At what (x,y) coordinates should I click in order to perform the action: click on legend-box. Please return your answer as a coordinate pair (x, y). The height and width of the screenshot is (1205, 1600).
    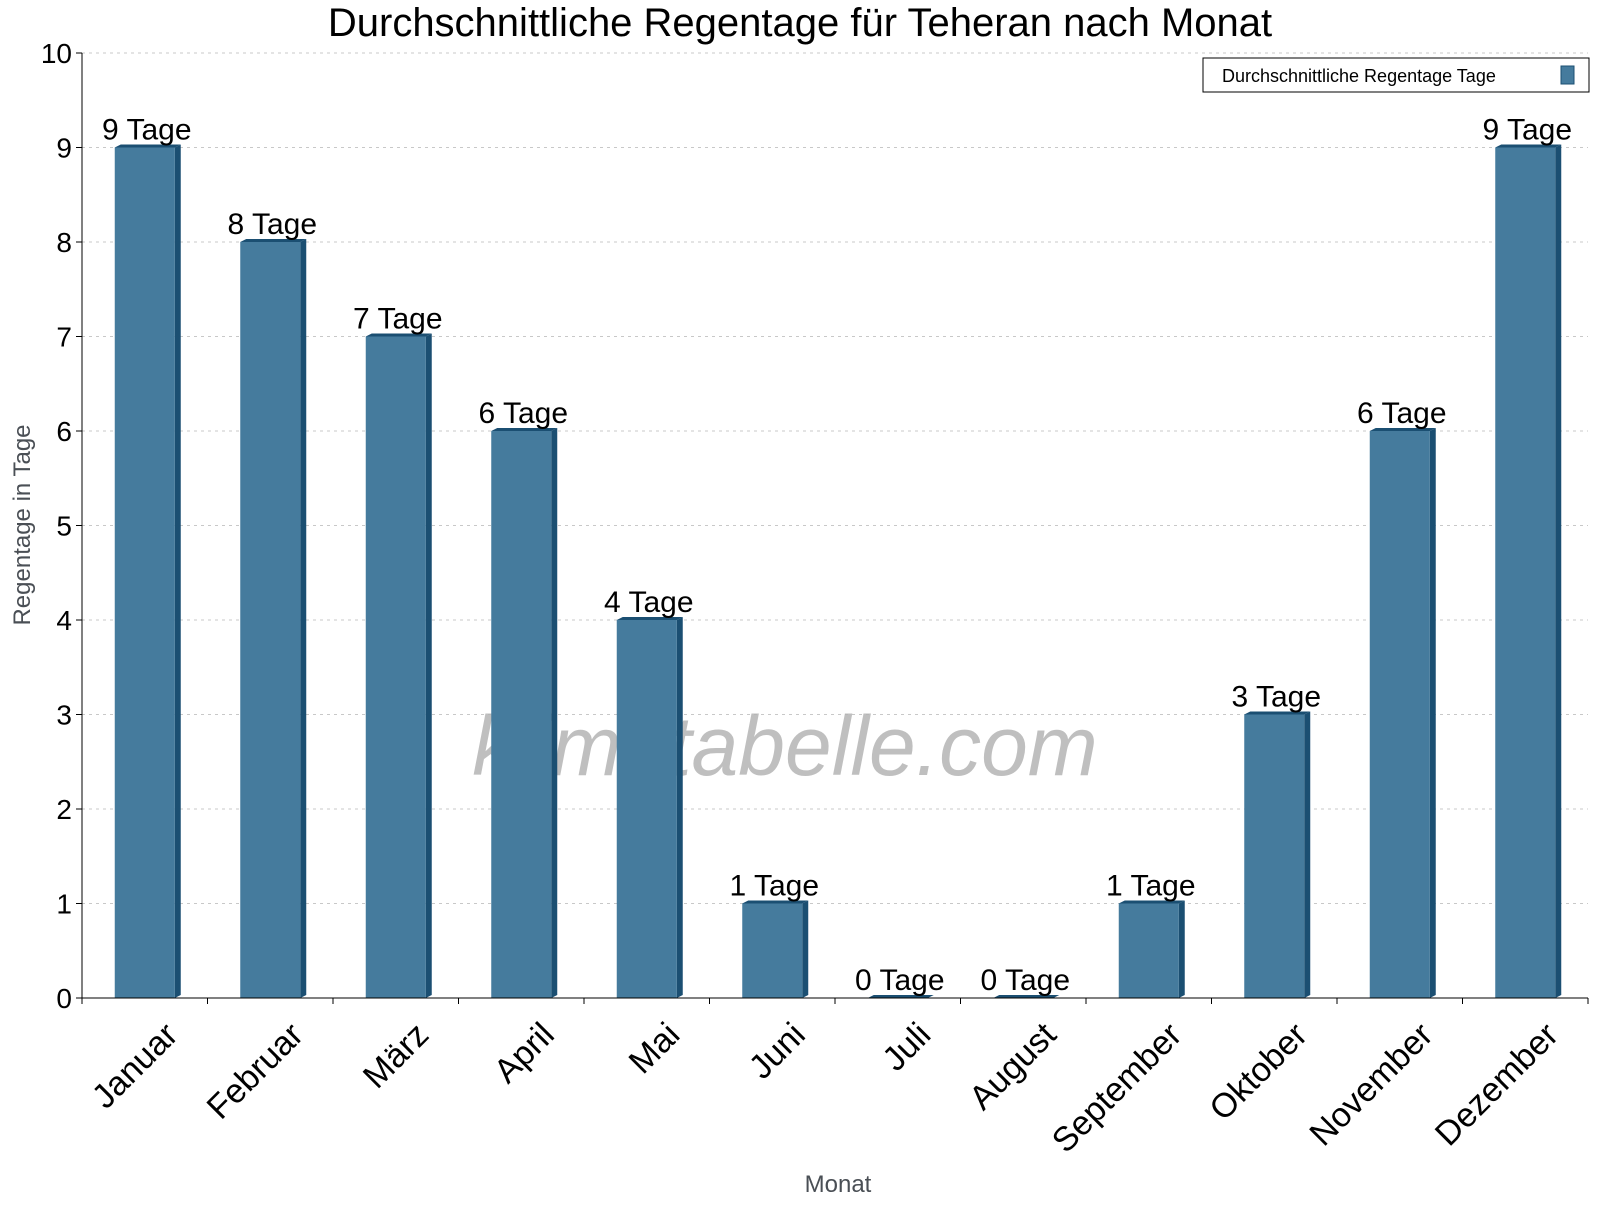
    Looking at the image, I should click on (1396, 75).